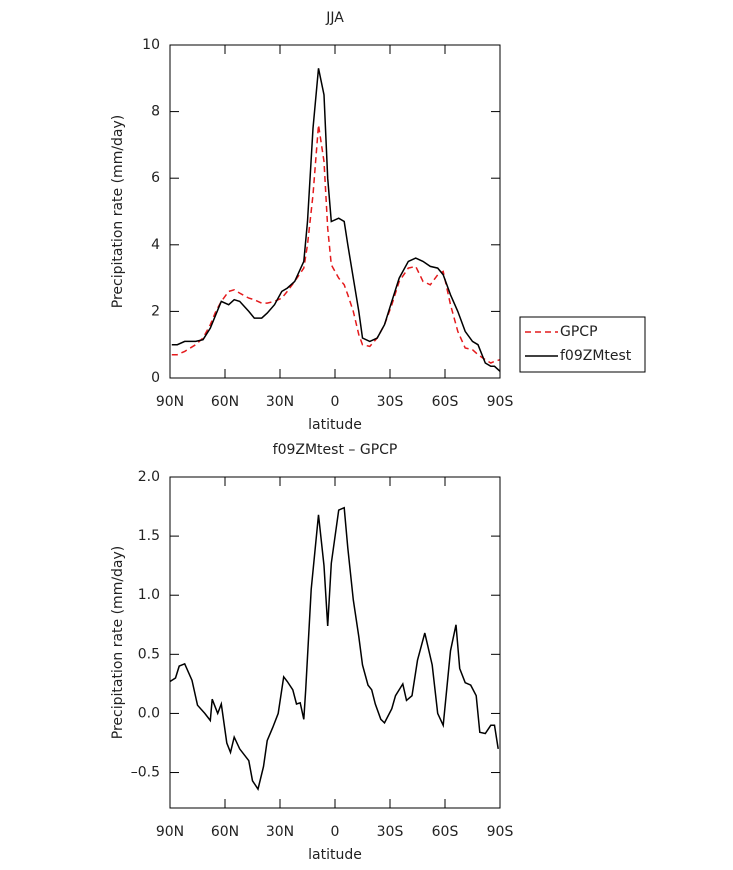  I want to click on legend-label: f09ZMtest, so click(596, 356).